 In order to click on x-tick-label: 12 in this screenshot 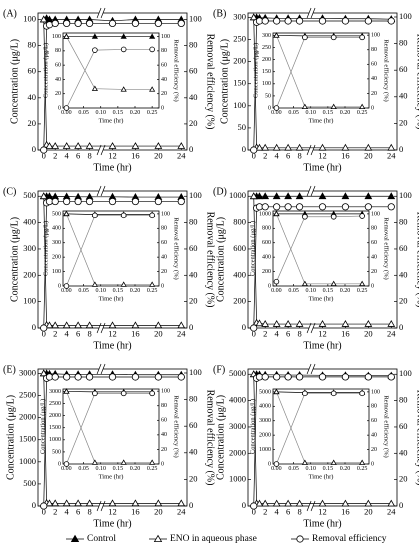, I will do `click(112, 333)`.